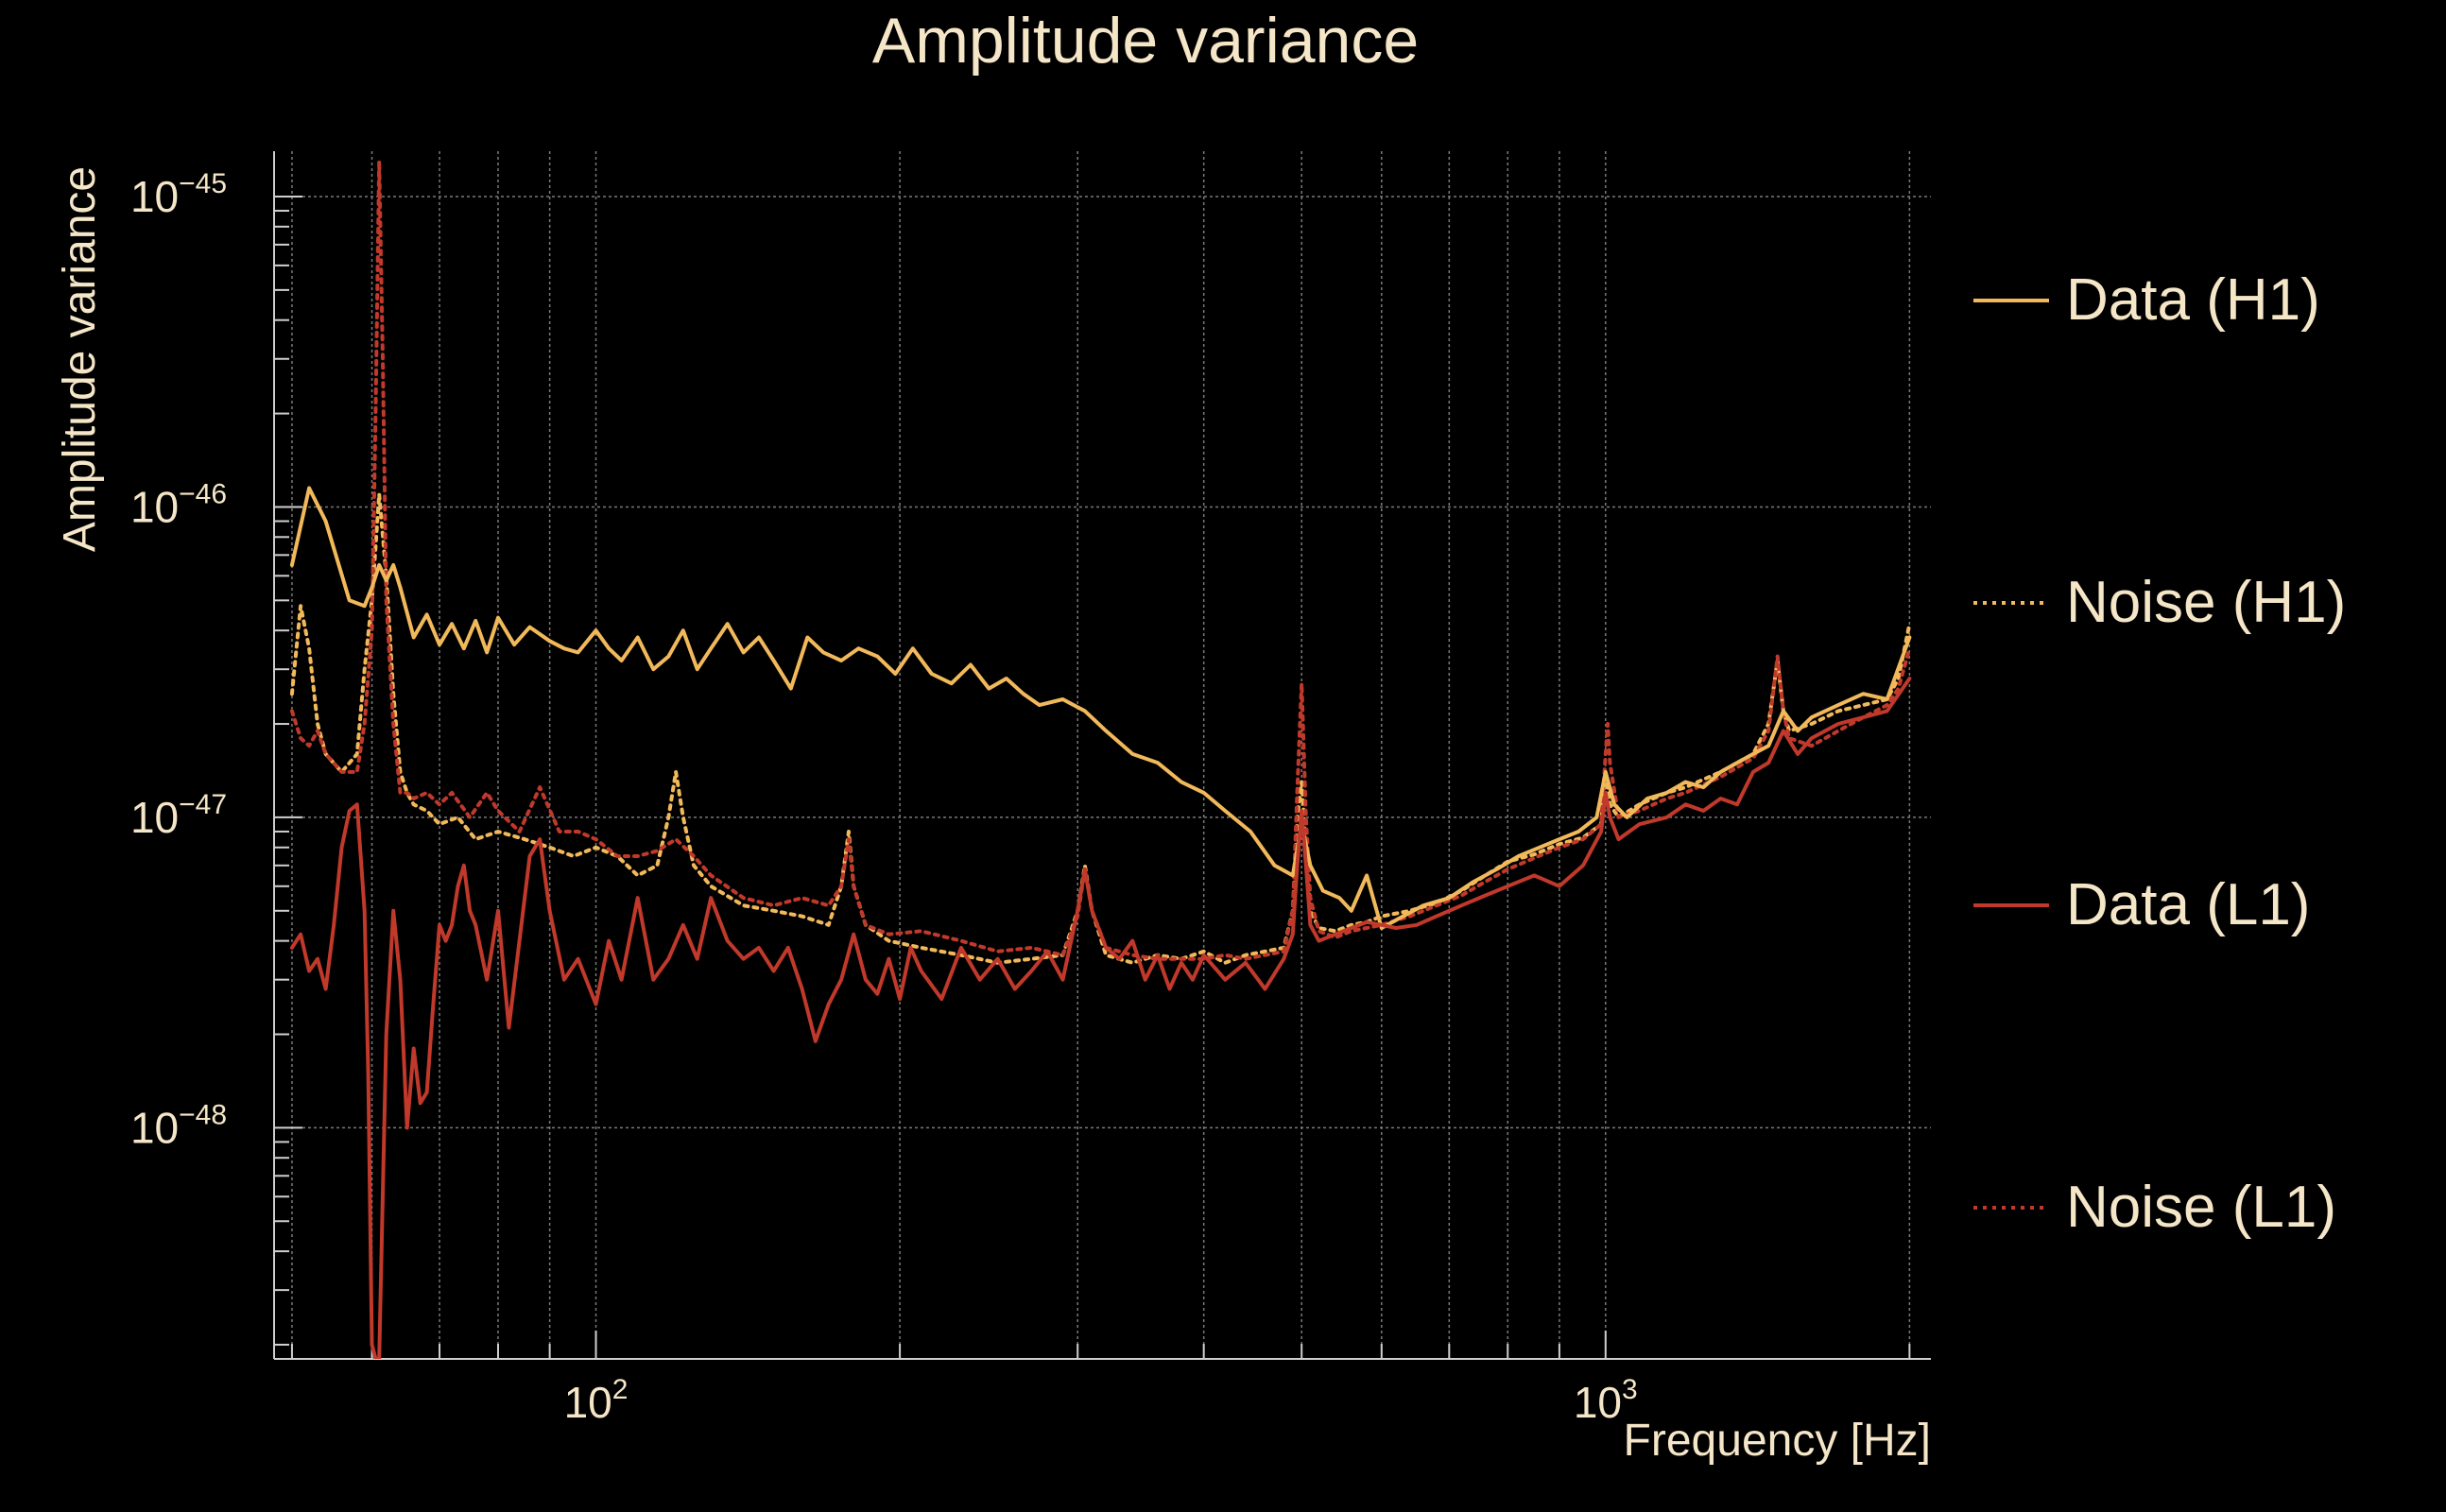 This screenshot has height=1512, width=2446. I want to click on x-axis-label: Frequency [Hz], so click(1777, 1441).